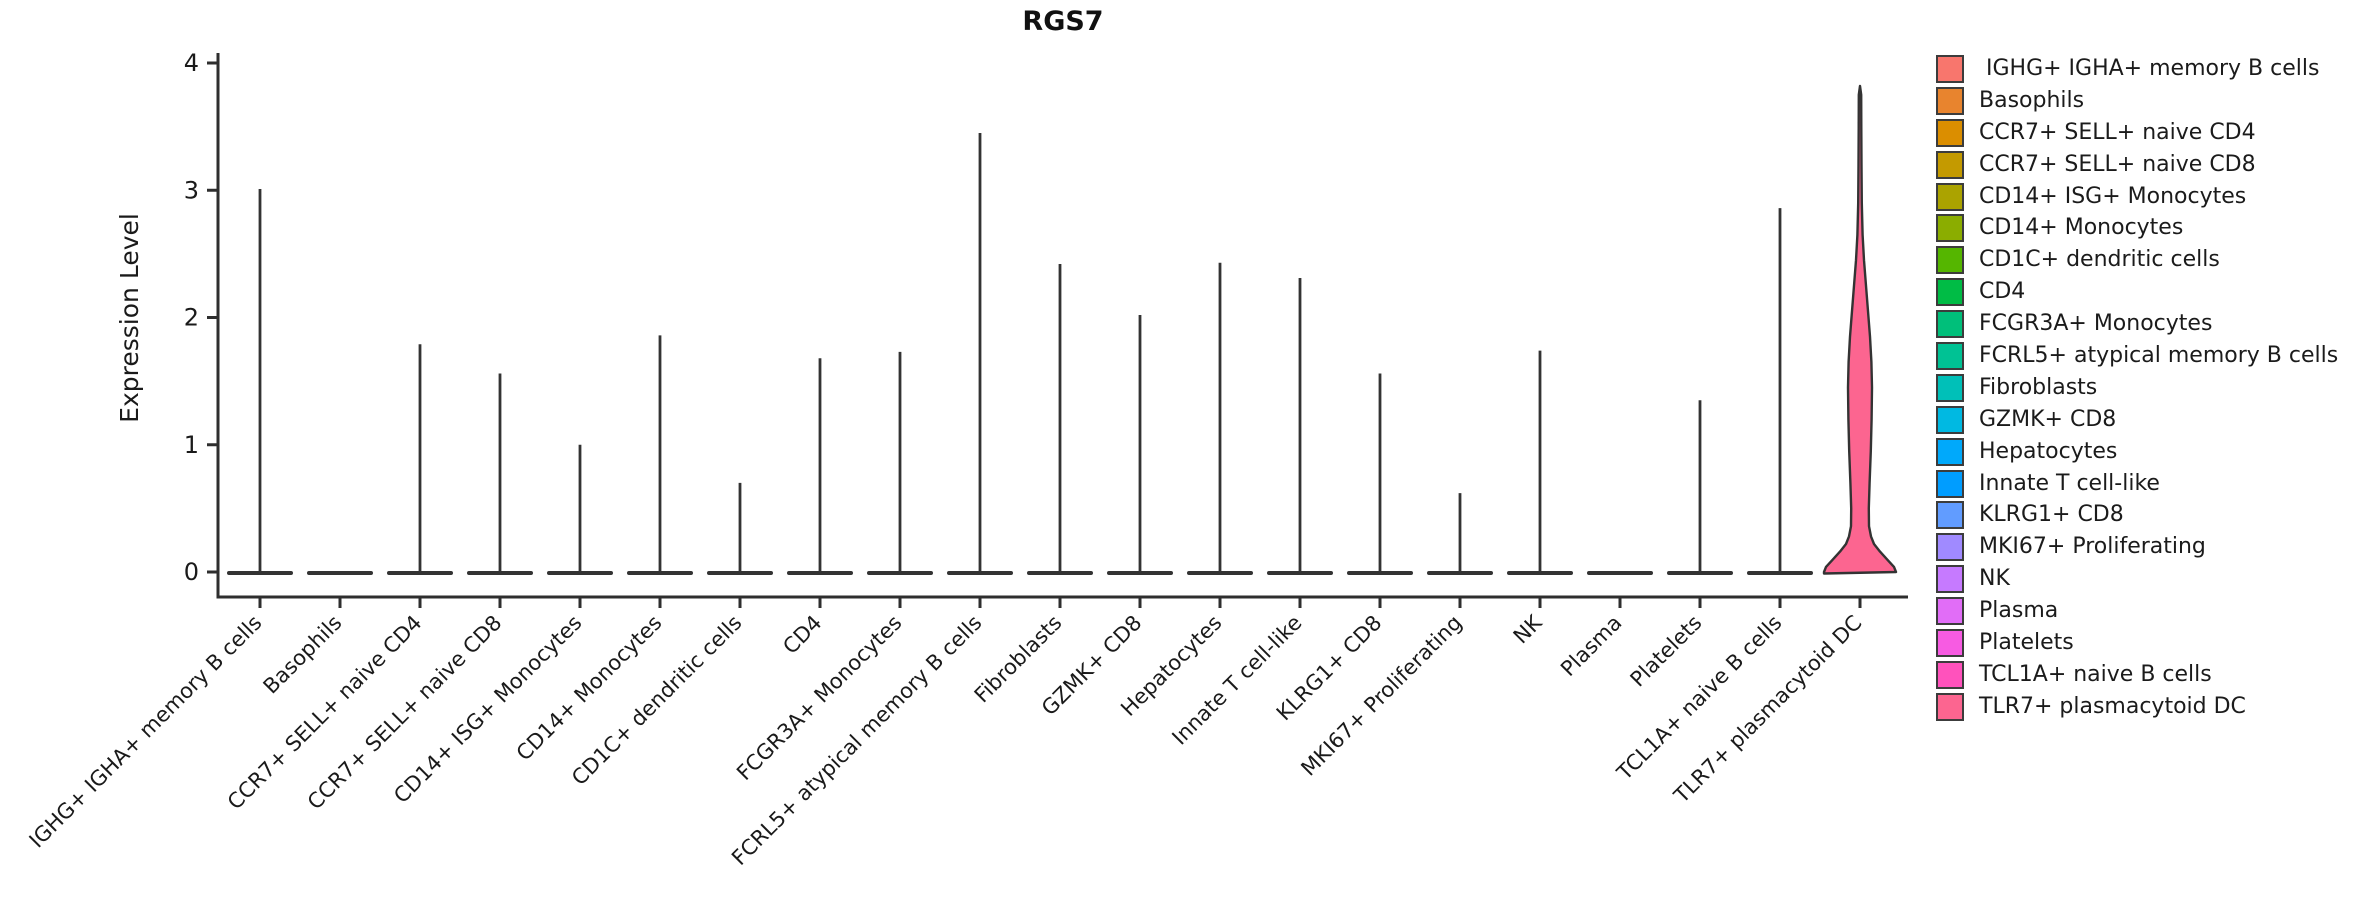 This screenshot has width=2362, height=900. I want to click on legend-item-label: CD14+ Monocytes, so click(2081, 228).